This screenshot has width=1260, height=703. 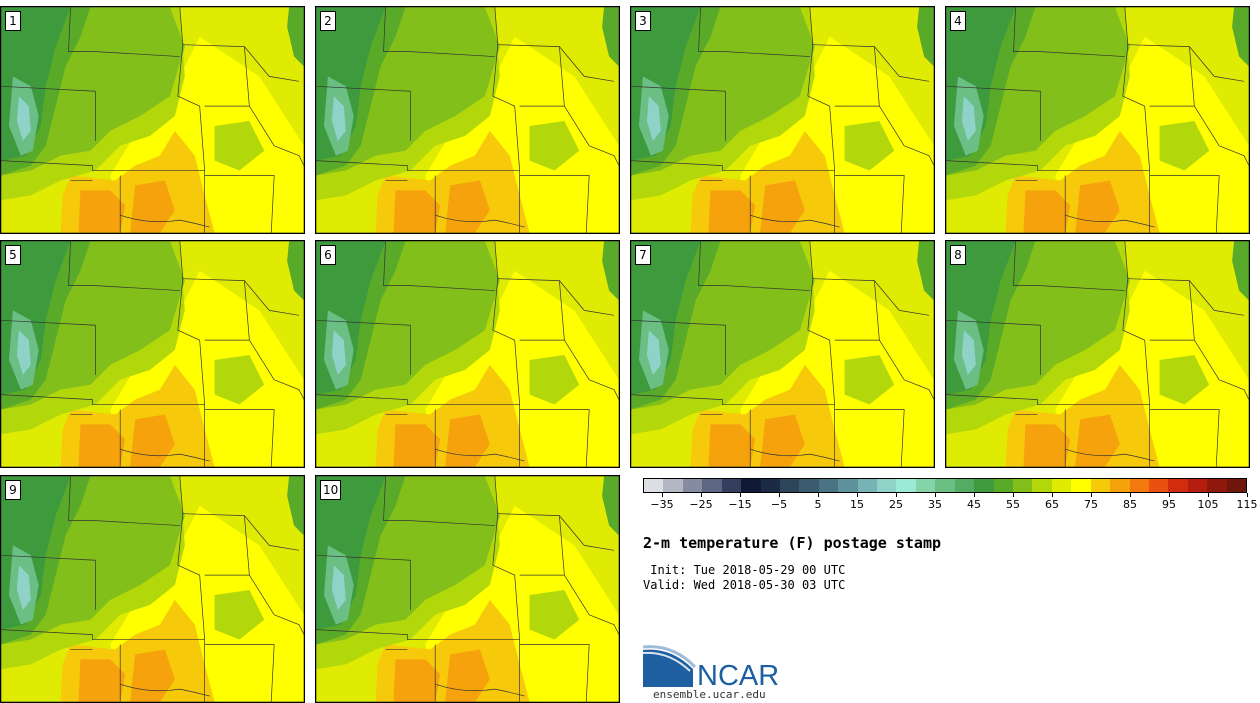 What do you see at coordinates (1208, 504) in the screenshot?
I see `colorbar-tick-label: 105` at bounding box center [1208, 504].